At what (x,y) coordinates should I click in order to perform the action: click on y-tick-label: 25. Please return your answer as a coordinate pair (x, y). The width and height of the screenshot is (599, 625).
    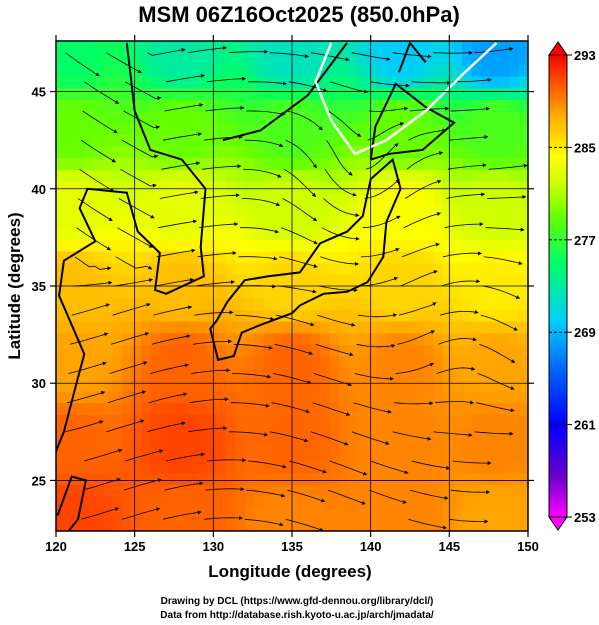
    Looking at the image, I should click on (39, 480).